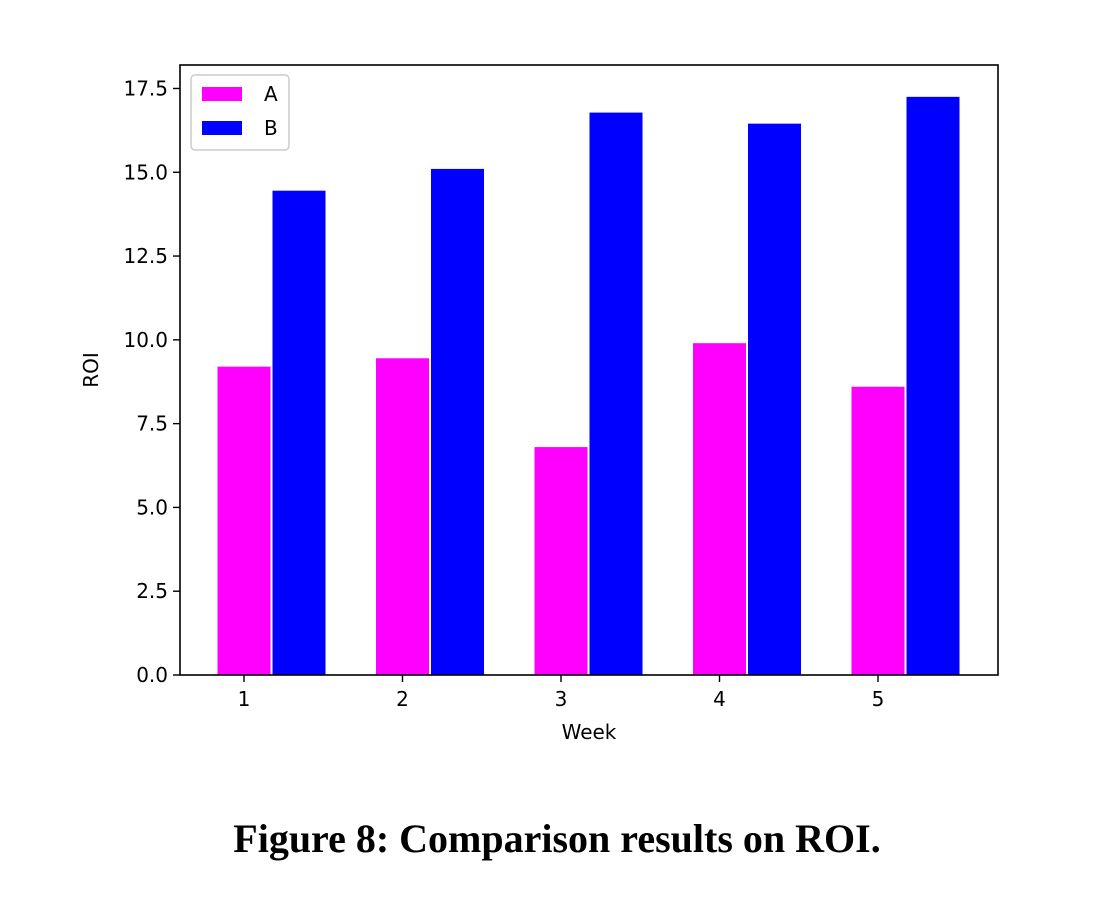 Image resolution: width=1114 pixels, height=924 pixels. Describe the element at coordinates (145, 88) in the screenshot. I see `y-tick-label: 17.5` at that location.